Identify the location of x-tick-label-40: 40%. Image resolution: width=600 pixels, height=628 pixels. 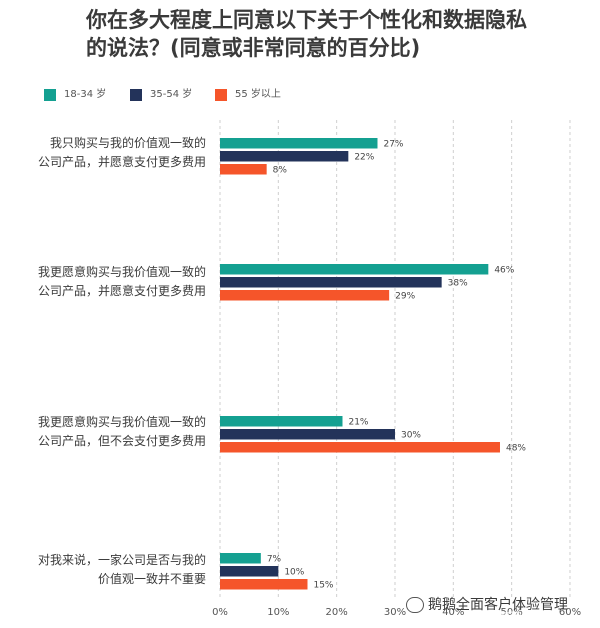
(453, 612).